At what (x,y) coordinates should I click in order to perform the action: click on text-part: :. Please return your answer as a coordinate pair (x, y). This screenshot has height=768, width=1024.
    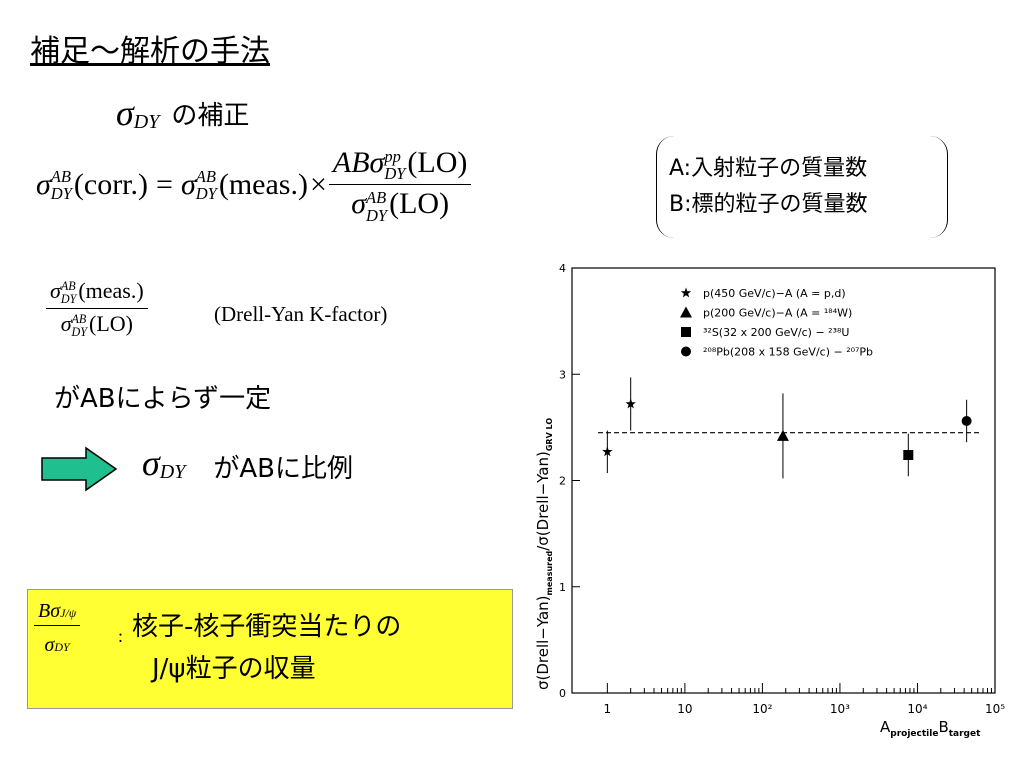
    Looking at the image, I should click on (121, 636).